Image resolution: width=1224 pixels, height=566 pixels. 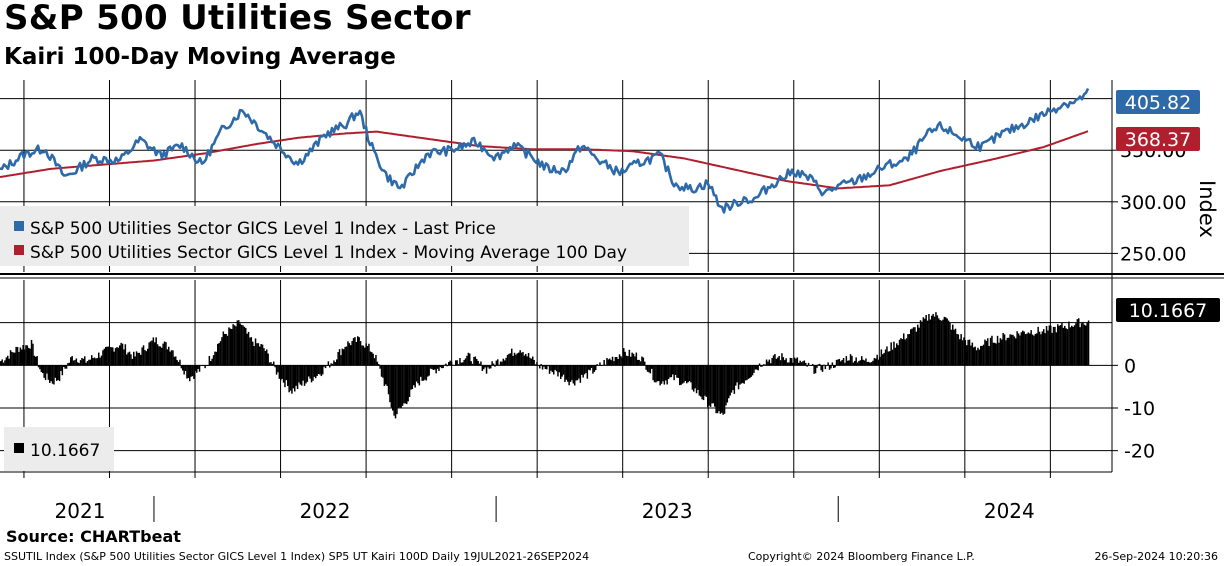 I want to click on moving-average-line, so click(x=544, y=160).